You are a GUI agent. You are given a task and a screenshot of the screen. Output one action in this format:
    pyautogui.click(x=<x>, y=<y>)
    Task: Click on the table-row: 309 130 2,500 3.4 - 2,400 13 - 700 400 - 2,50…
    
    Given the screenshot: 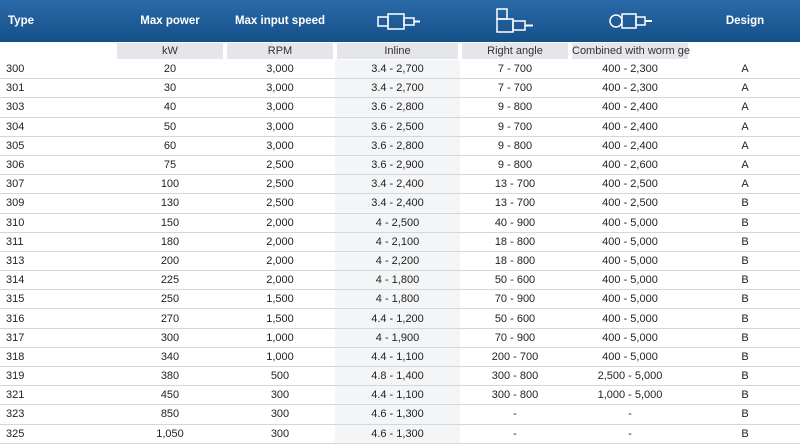 What is the action you would take?
    pyautogui.click(x=400, y=203)
    